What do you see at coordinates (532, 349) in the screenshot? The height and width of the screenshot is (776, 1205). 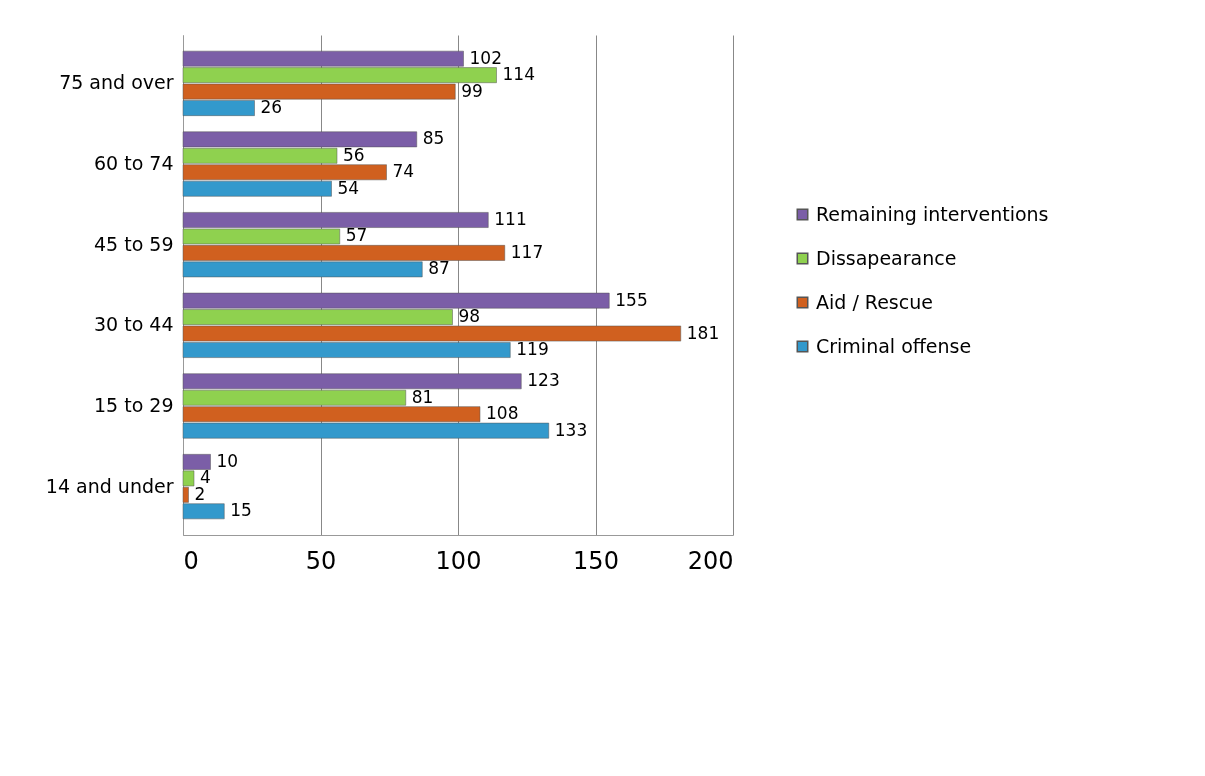 I see `data-label: 119` at bounding box center [532, 349].